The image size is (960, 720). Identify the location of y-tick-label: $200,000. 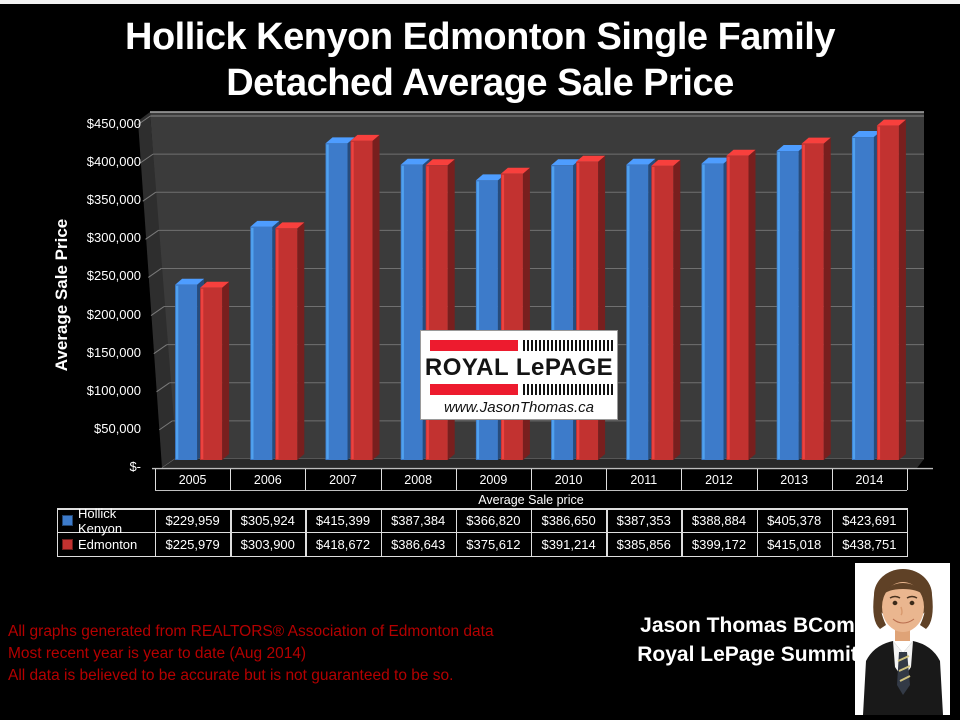
(113, 314).